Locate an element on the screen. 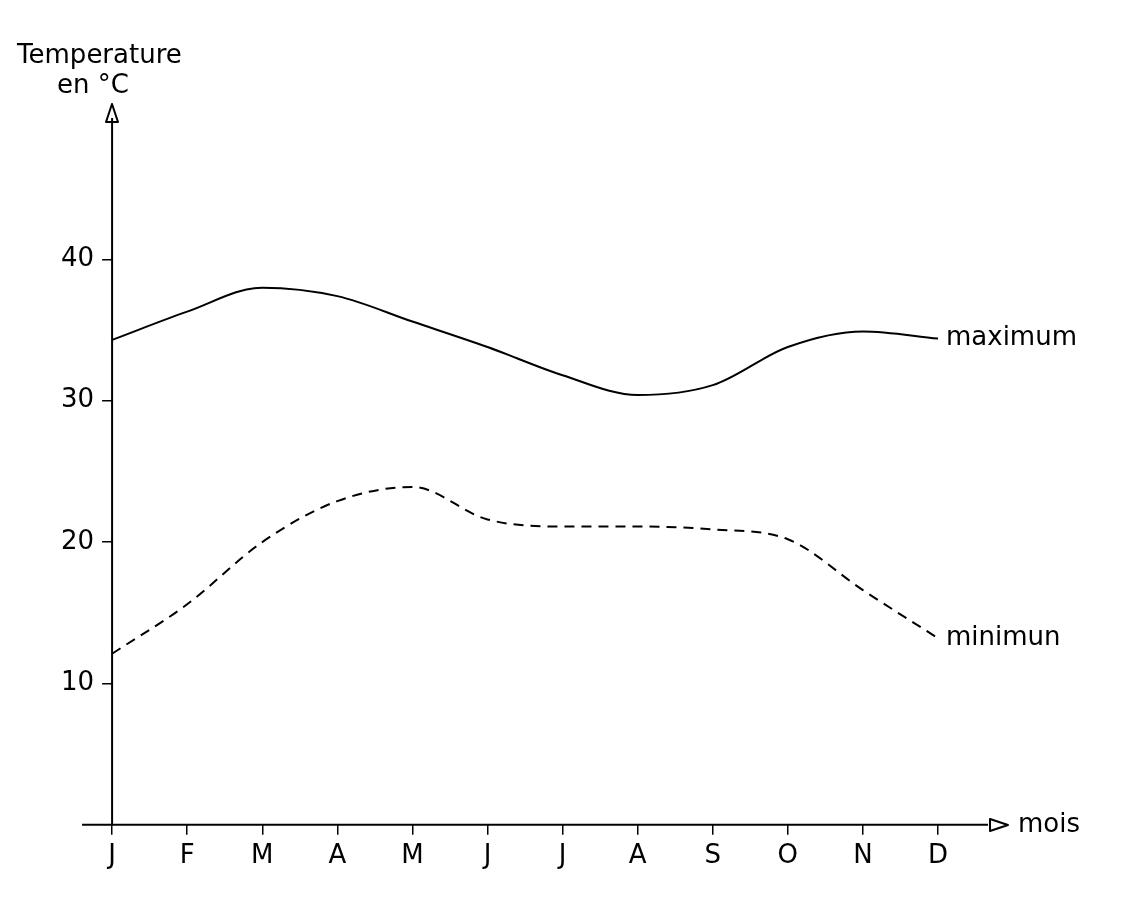 This screenshot has width=1126, height=909. y-tick-label: 40 is located at coordinates (77, 257).